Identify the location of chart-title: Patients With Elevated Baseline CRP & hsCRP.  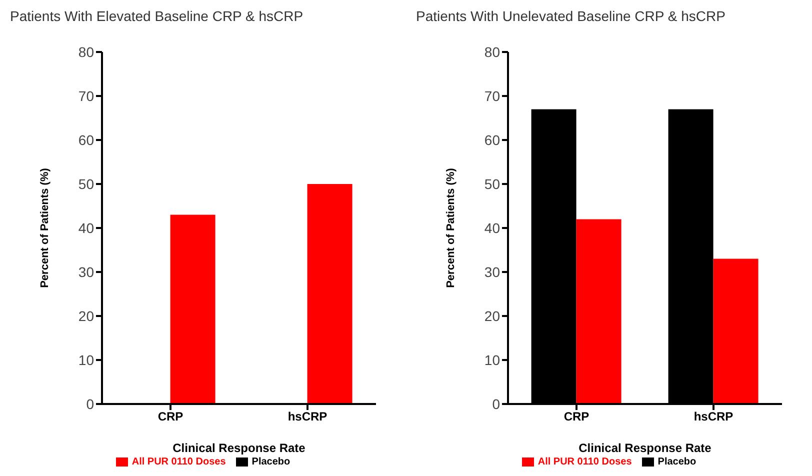
(157, 16).